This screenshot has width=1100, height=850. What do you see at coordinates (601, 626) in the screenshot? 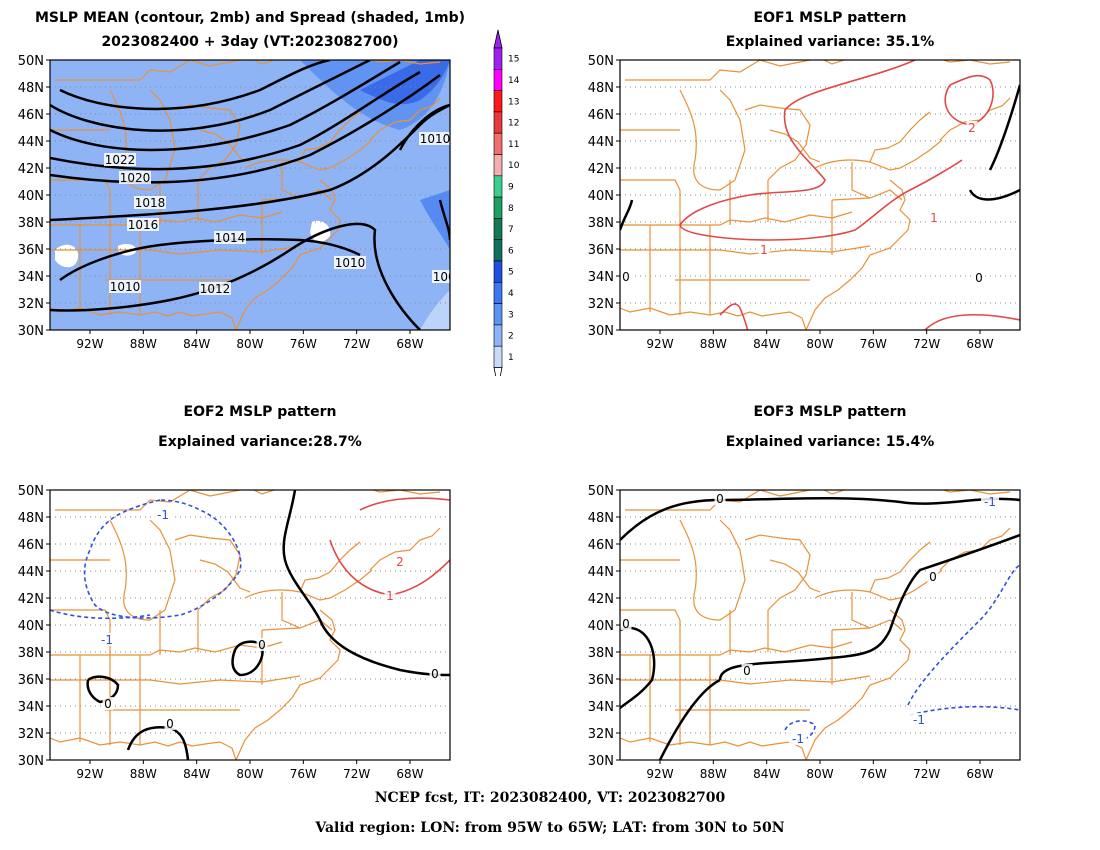
I see `lat-tick-label: 40N` at bounding box center [601, 626].